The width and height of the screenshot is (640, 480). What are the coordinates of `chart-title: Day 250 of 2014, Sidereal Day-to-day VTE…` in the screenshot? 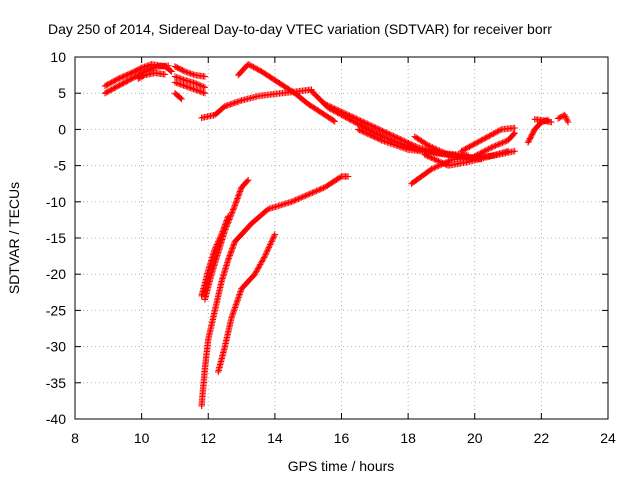 It's located at (300, 29).